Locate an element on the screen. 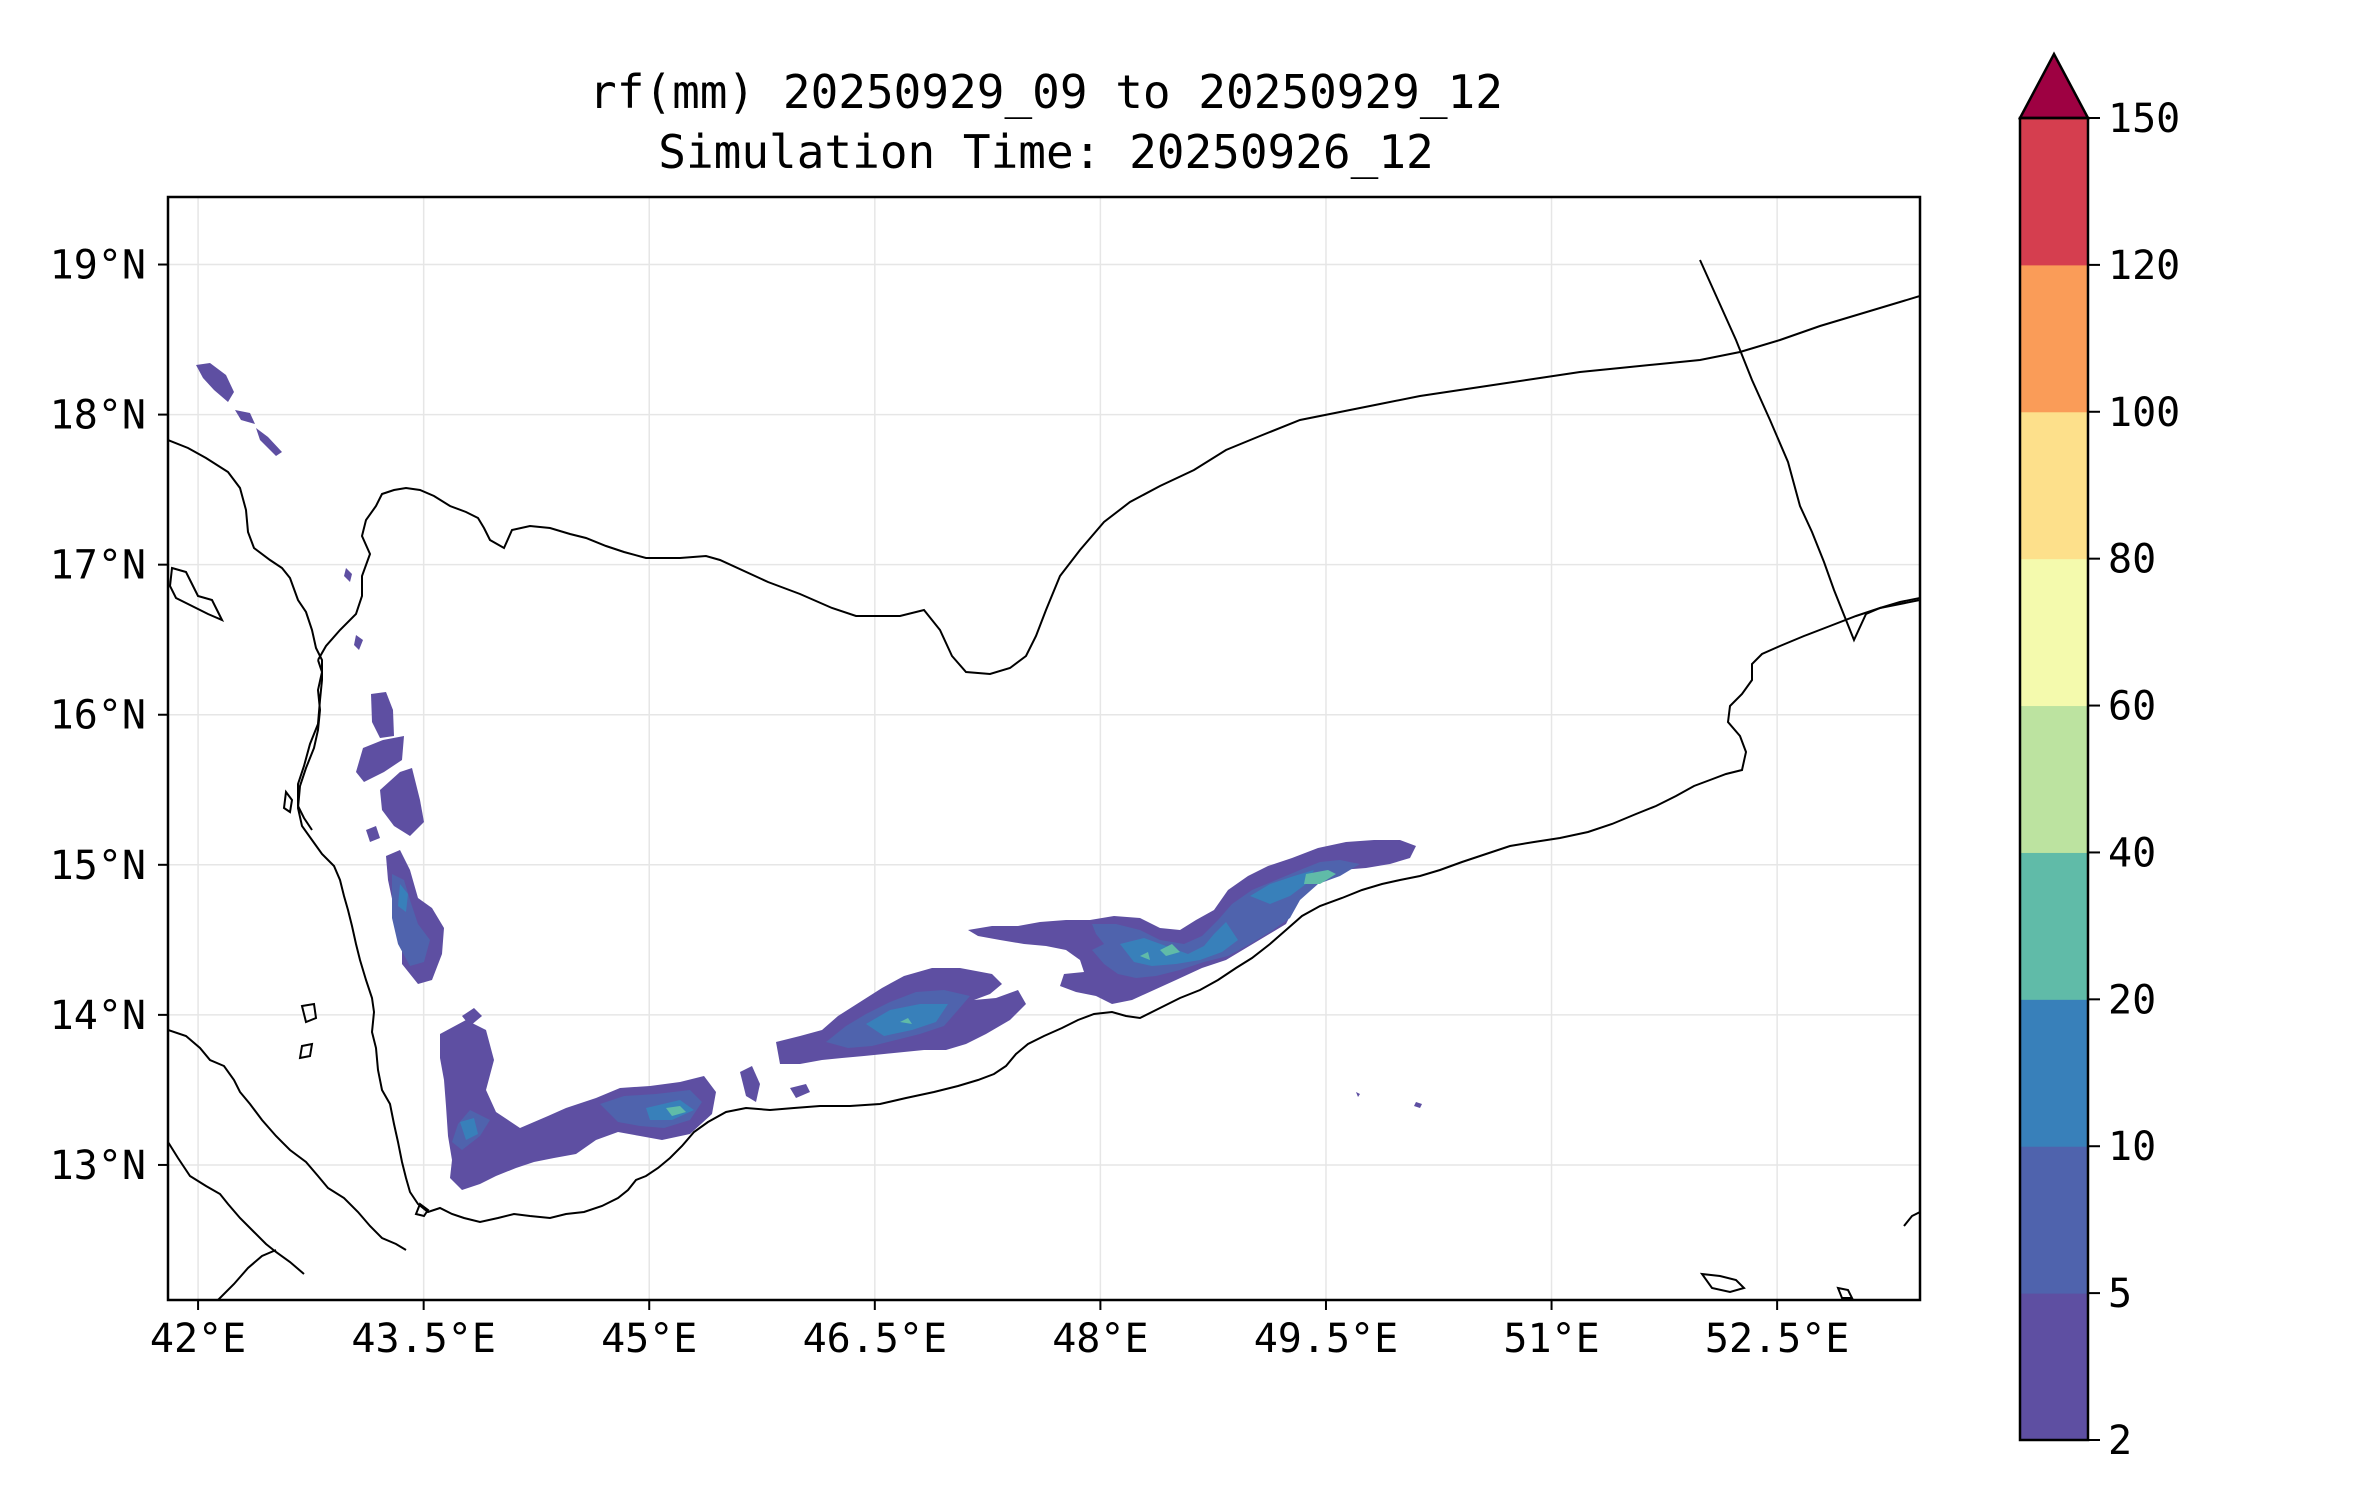 The image size is (2371, 1500). title-line-2: Simulation Time: 20250926_12 is located at coordinates (1046, 152).